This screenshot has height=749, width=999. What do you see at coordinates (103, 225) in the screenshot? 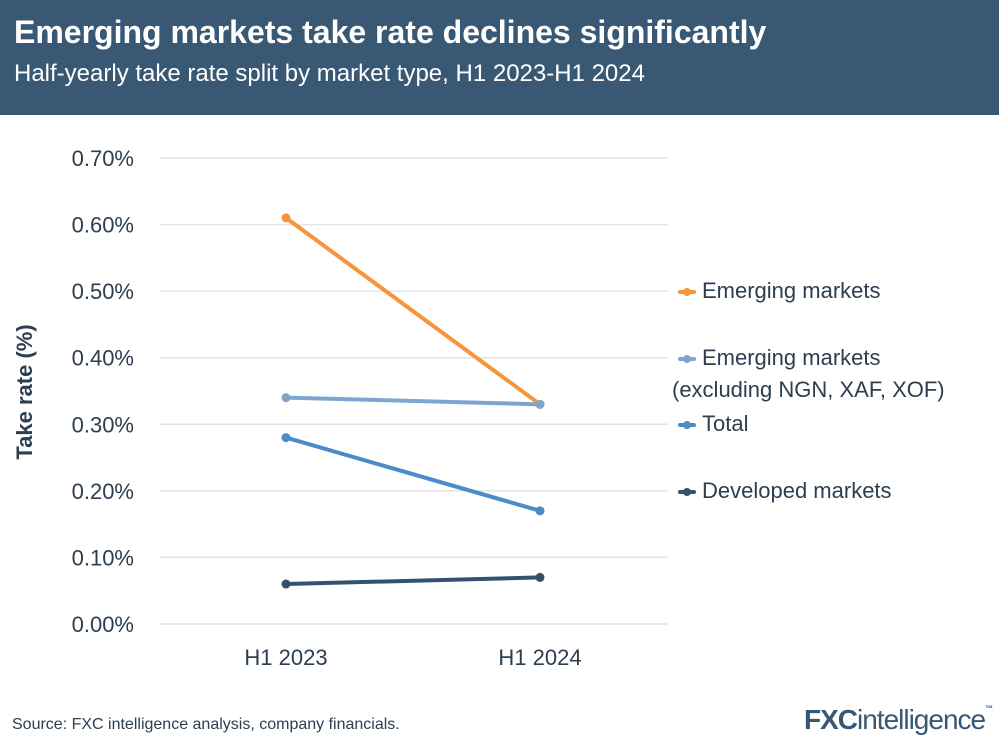
I see `y-tick-label: 0.60%` at bounding box center [103, 225].